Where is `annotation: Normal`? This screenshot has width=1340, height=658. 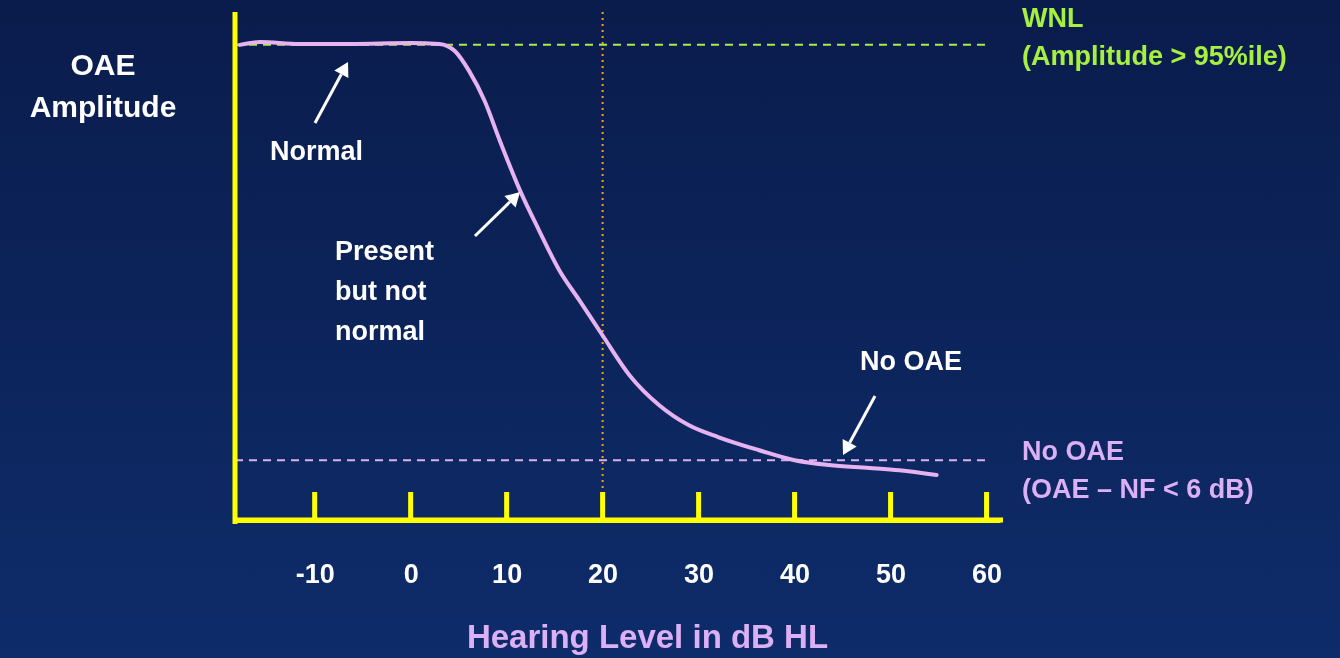
annotation: Normal is located at coordinates (317, 151).